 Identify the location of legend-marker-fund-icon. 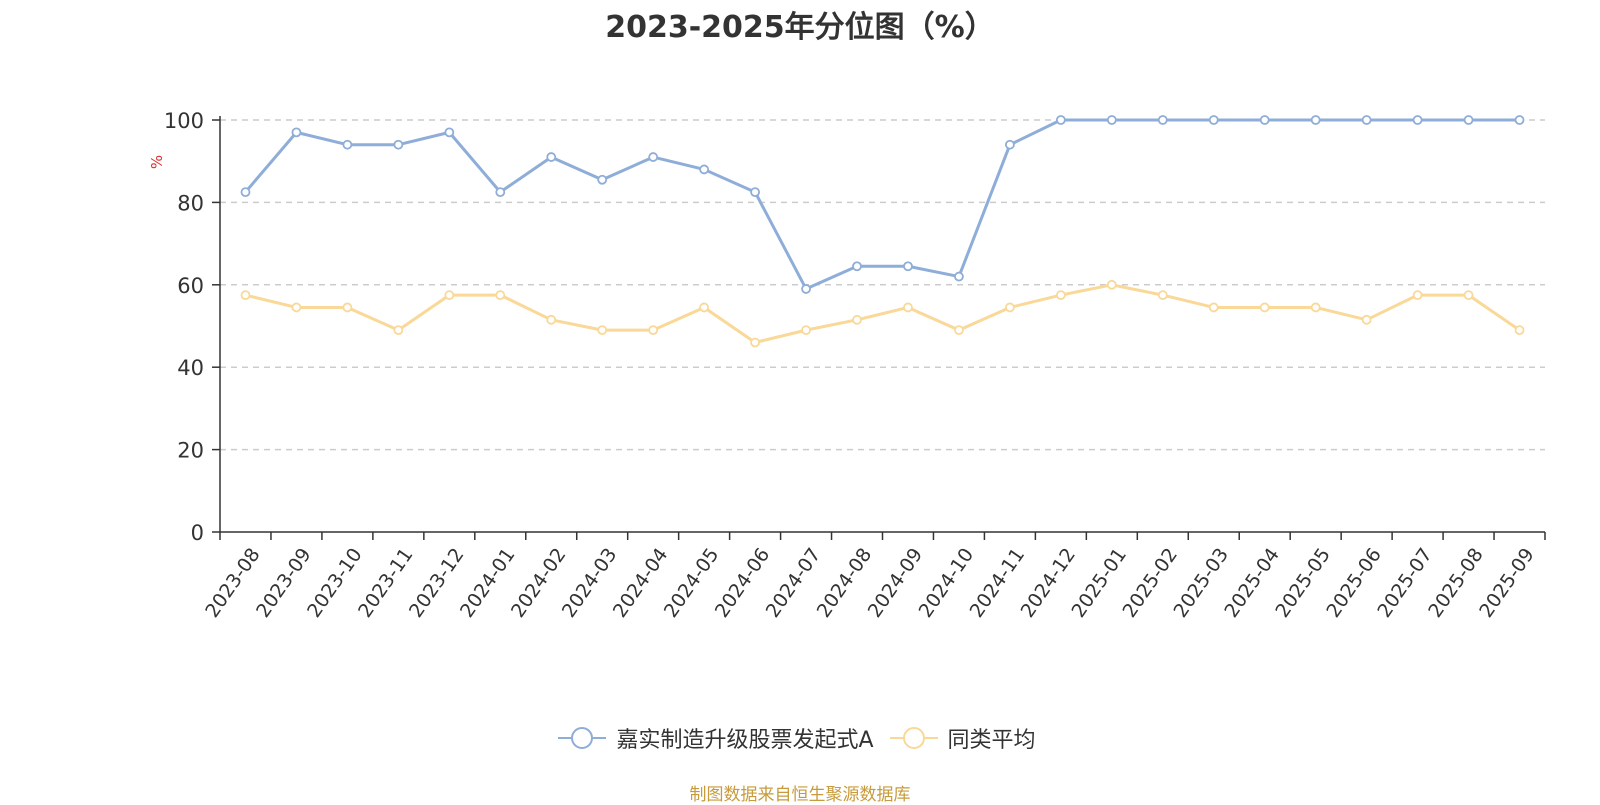
(582, 738).